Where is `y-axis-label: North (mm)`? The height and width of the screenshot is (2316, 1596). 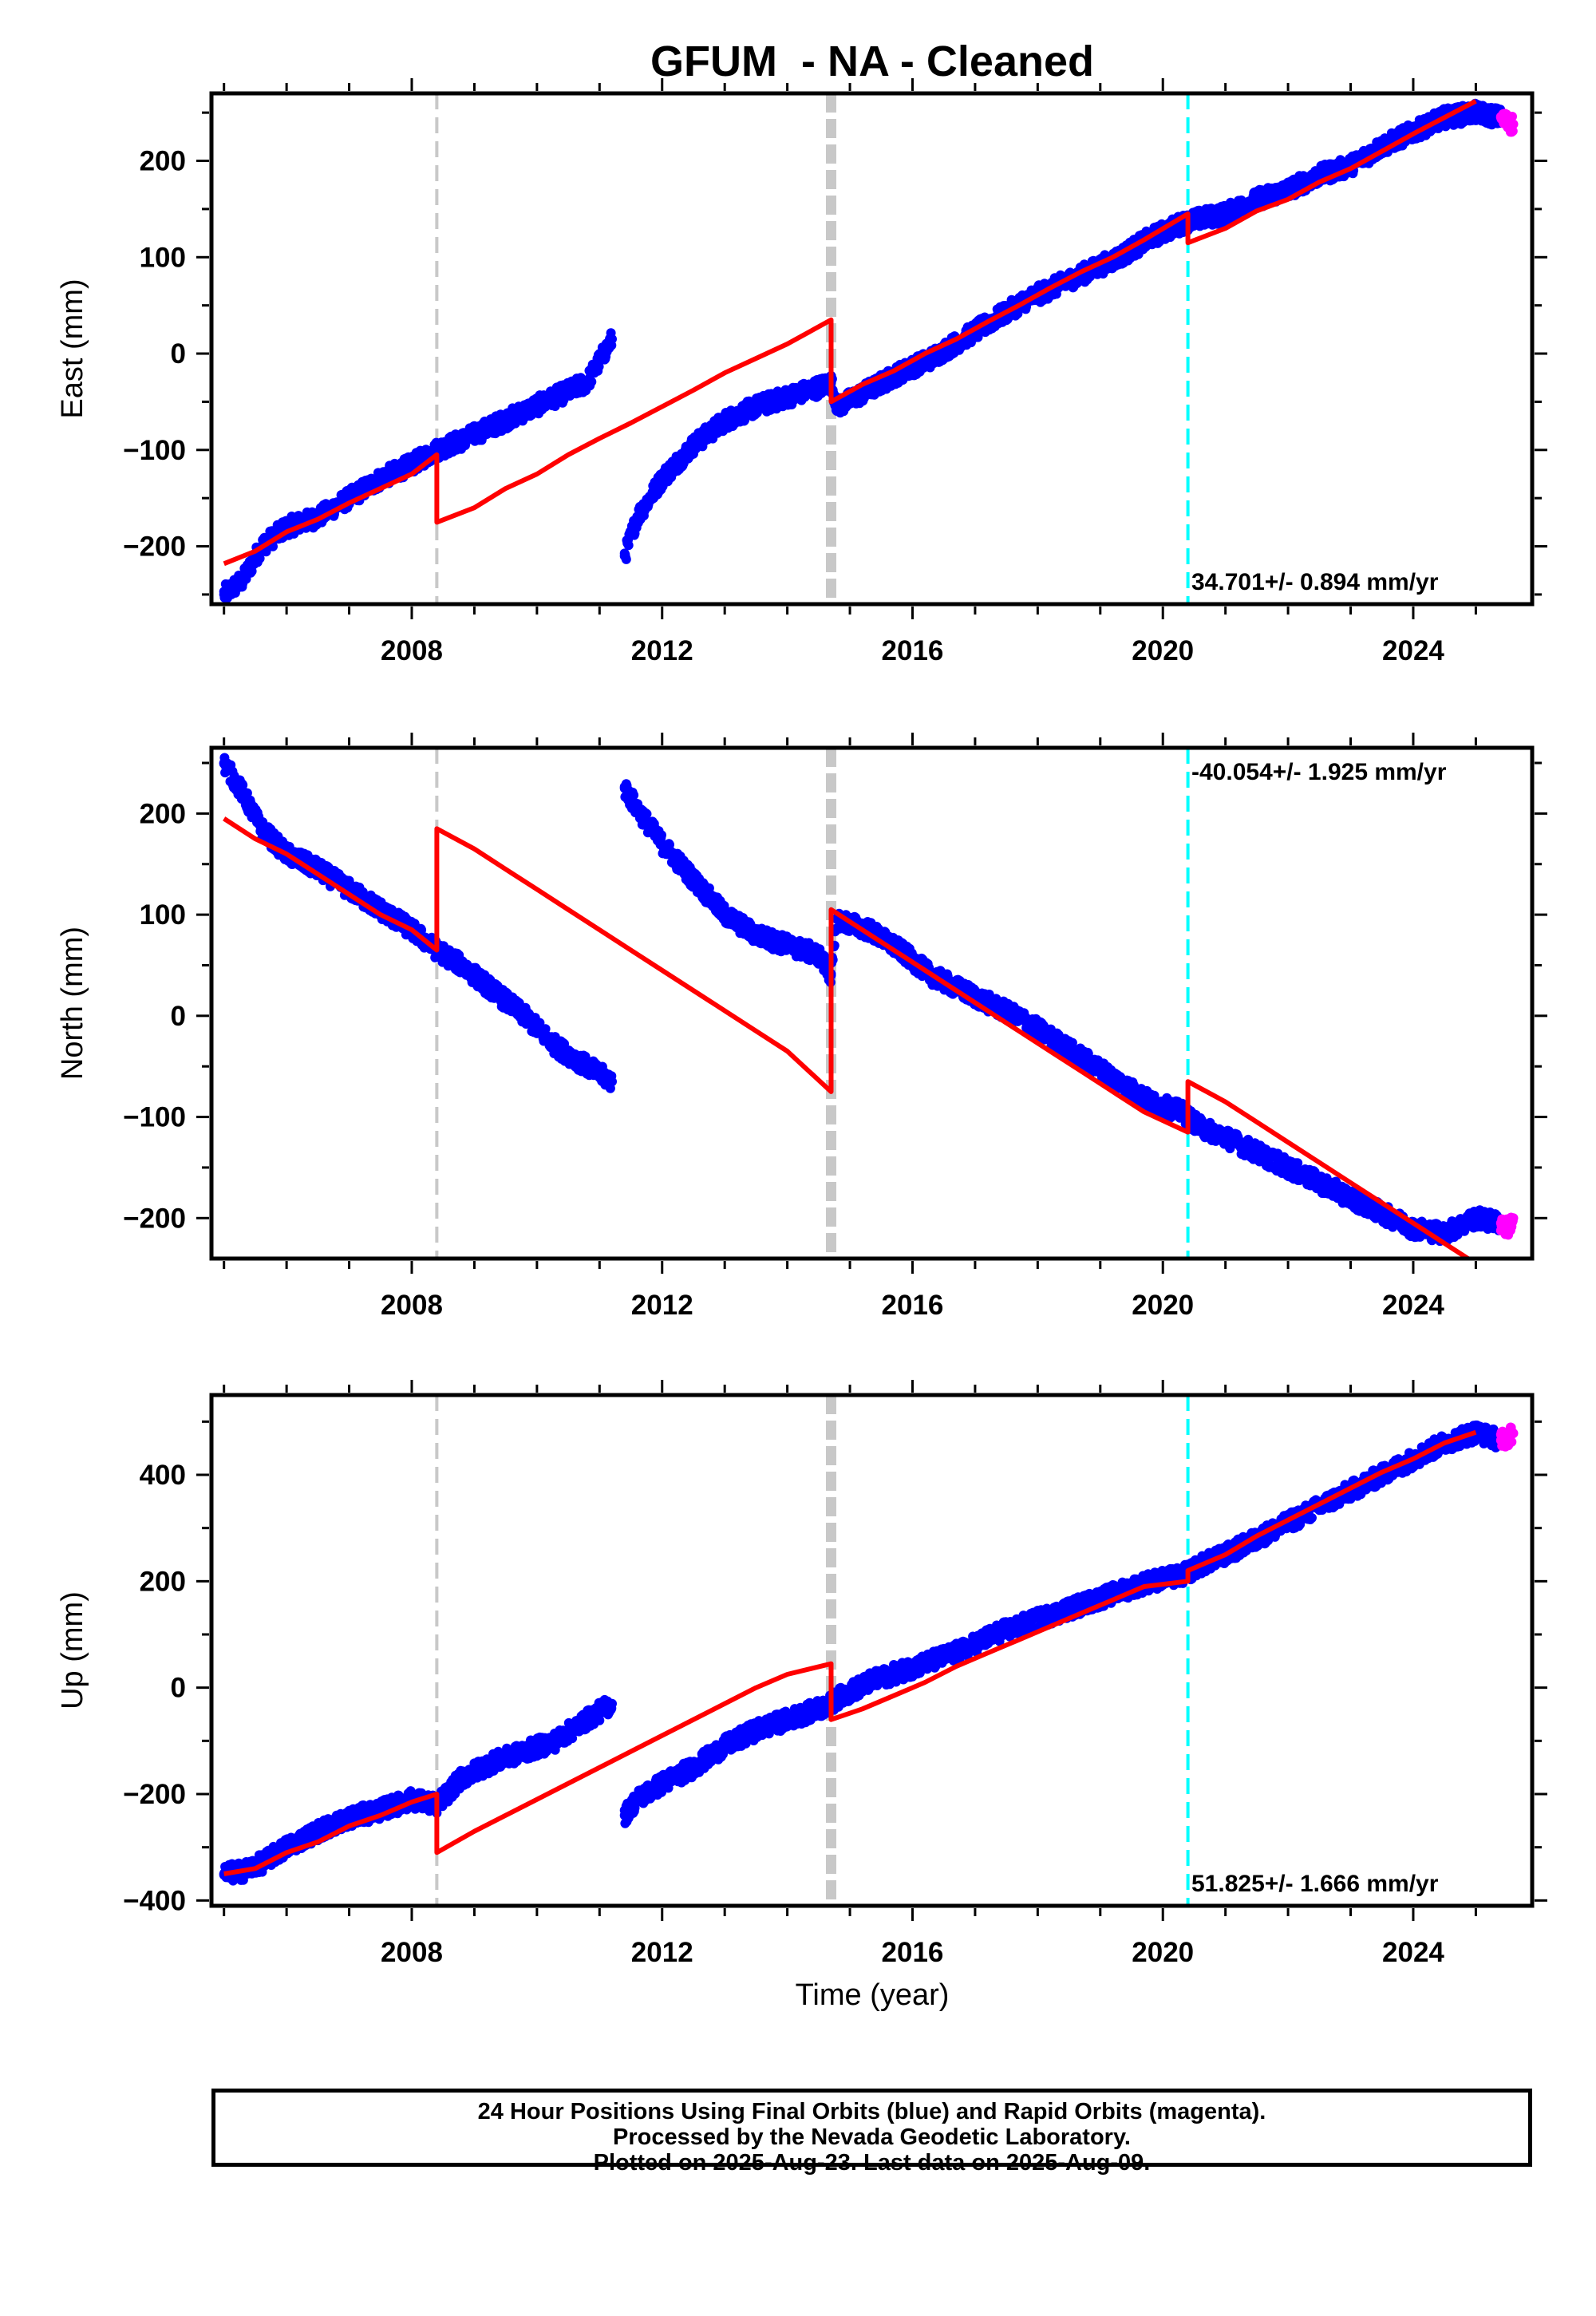
y-axis-label: North (mm) is located at coordinates (72, 1003).